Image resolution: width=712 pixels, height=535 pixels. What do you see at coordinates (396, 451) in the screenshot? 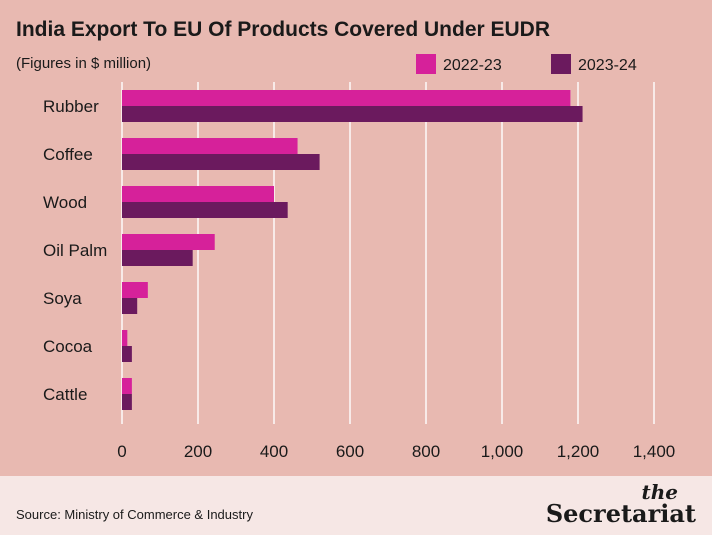
I see `x-tick-labels: 0 200 400 600 800 1,000 1,200 1,400` at bounding box center [396, 451].